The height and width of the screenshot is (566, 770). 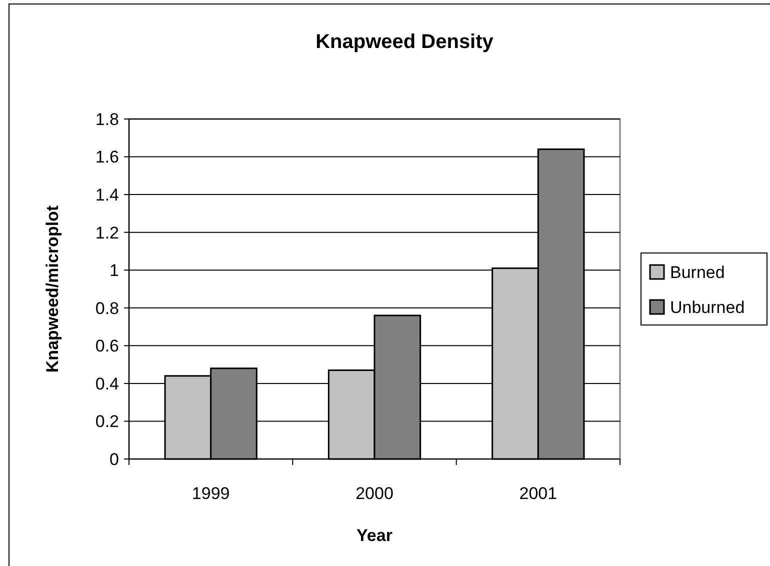 What do you see at coordinates (52, 289) in the screenshot?
I see `y-axis-title: Knapweed/microplot` at bounding box center [52, 289].